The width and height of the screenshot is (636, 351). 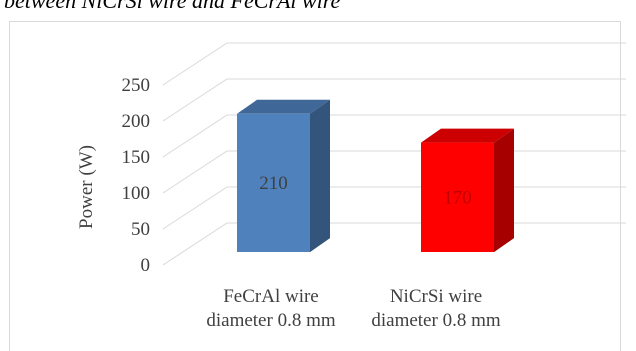 I want to click on data-label: 170, so click(x=457, y=197).